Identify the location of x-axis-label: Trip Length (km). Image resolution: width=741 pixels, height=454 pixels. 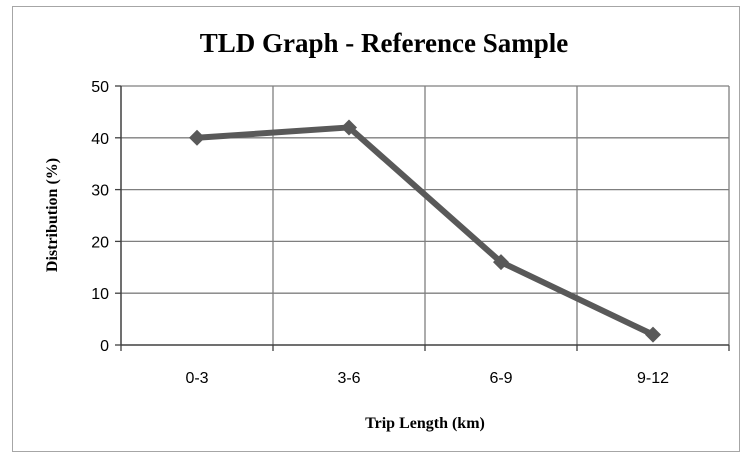
(425, 423).